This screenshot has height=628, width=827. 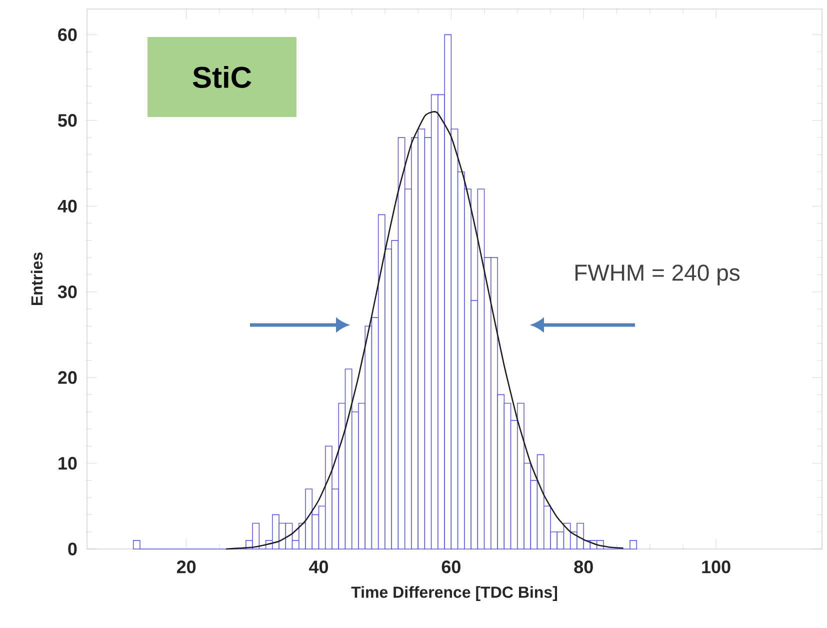 I want to click on x-tick-label: 40, so click(x=318, y=567).